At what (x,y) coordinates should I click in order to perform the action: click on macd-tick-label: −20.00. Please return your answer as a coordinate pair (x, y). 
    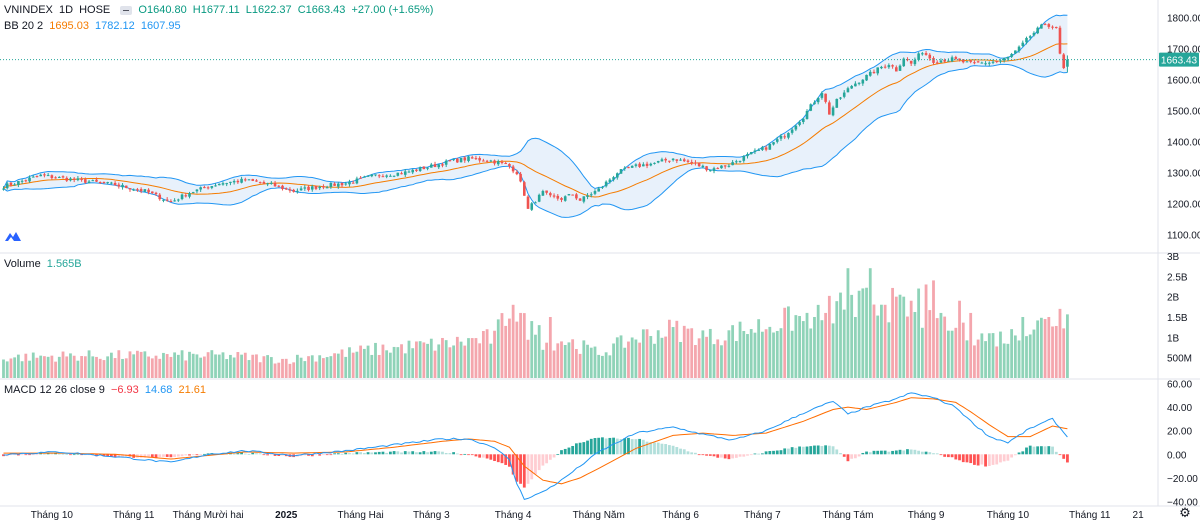
    Looking at the image, I should click on (1182, 479).